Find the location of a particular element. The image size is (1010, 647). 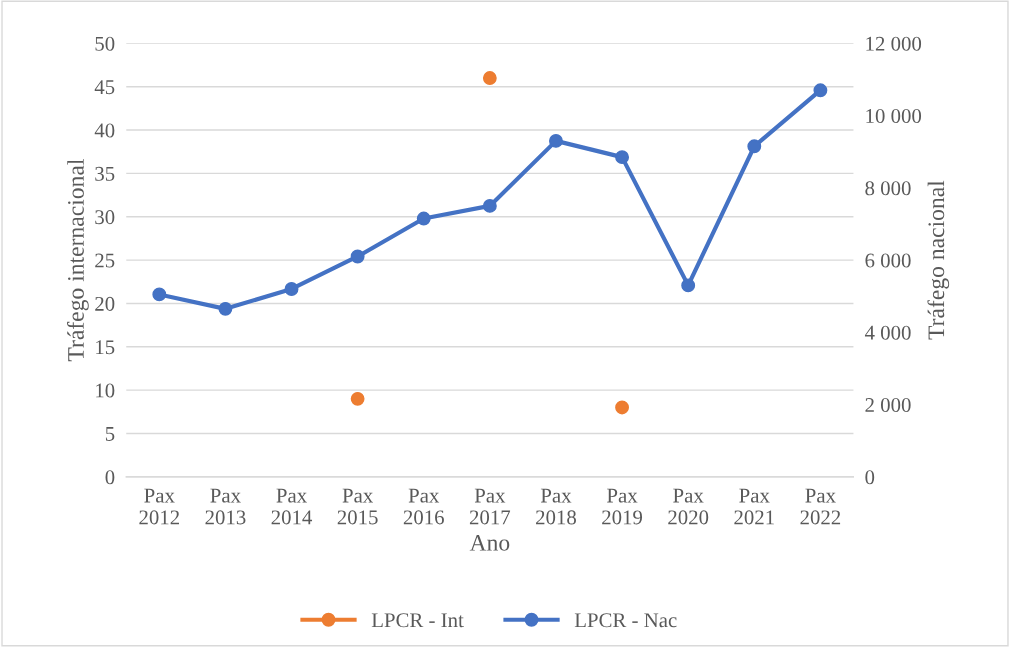

x-tick-label: Pax 2014 is located at coordinates (292, 506).